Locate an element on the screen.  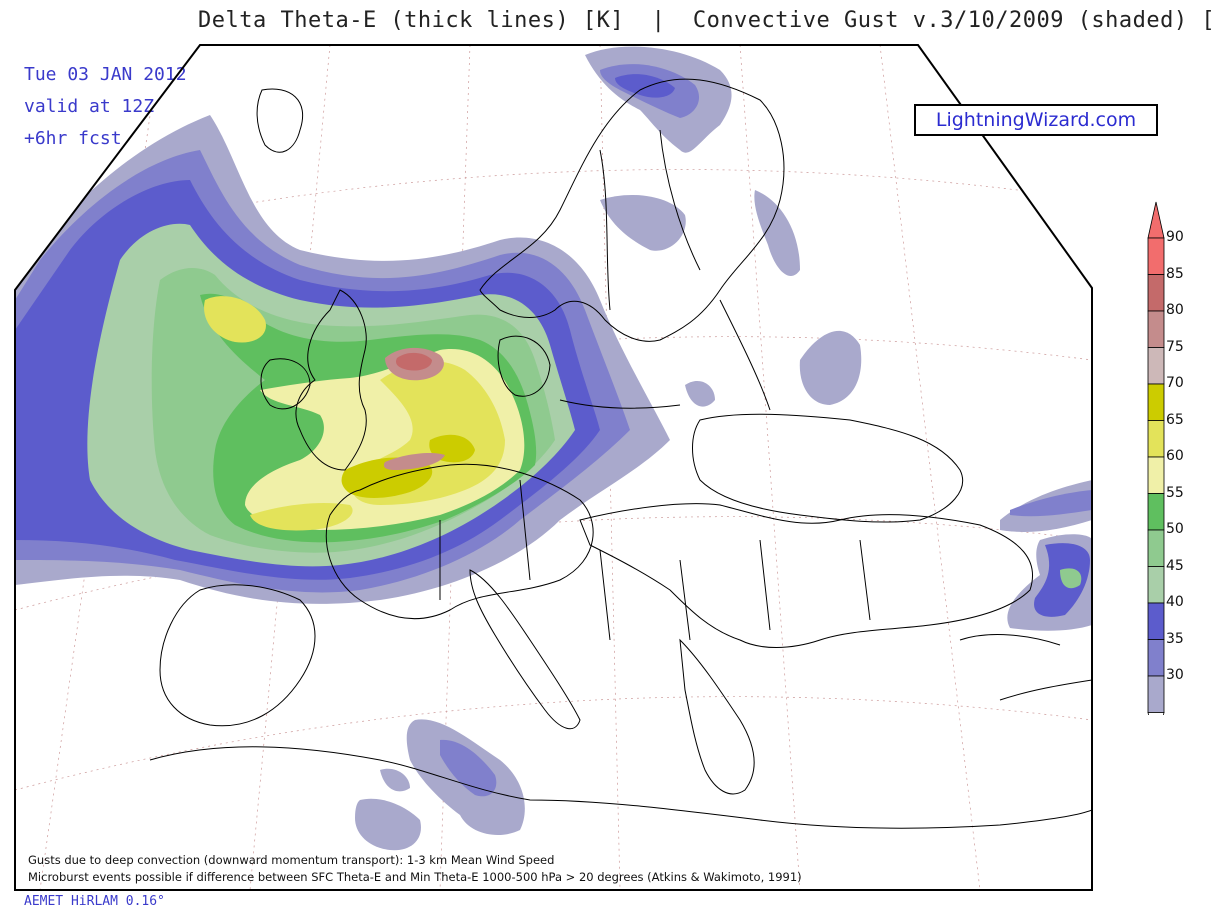
run-date: Tue 03 JAN 2012 is located at coordinates (105, 74).